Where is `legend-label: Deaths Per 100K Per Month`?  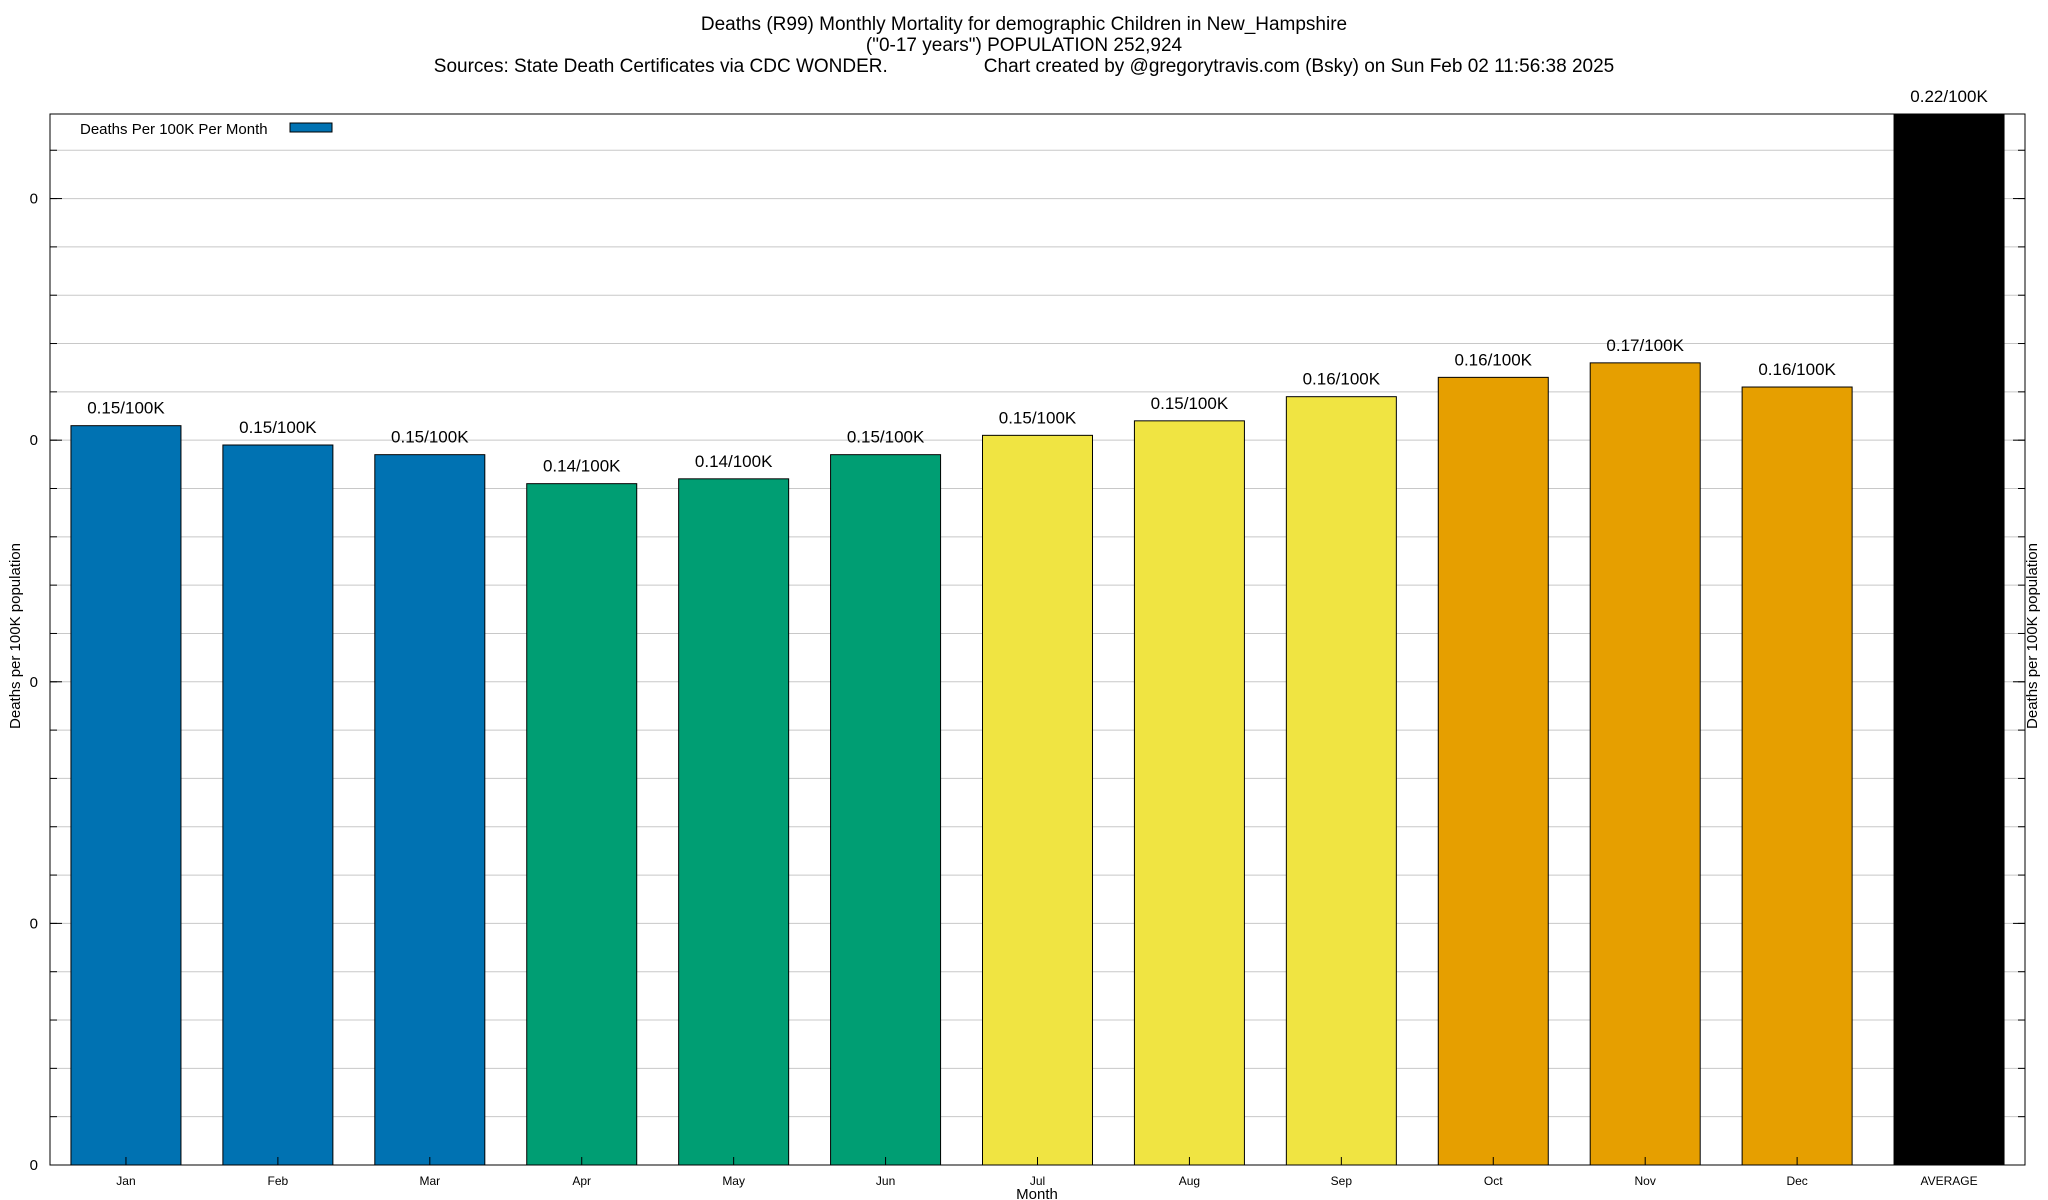 legend-label: Deaths Per 100K Per Month is located at coordinates (174, 129).